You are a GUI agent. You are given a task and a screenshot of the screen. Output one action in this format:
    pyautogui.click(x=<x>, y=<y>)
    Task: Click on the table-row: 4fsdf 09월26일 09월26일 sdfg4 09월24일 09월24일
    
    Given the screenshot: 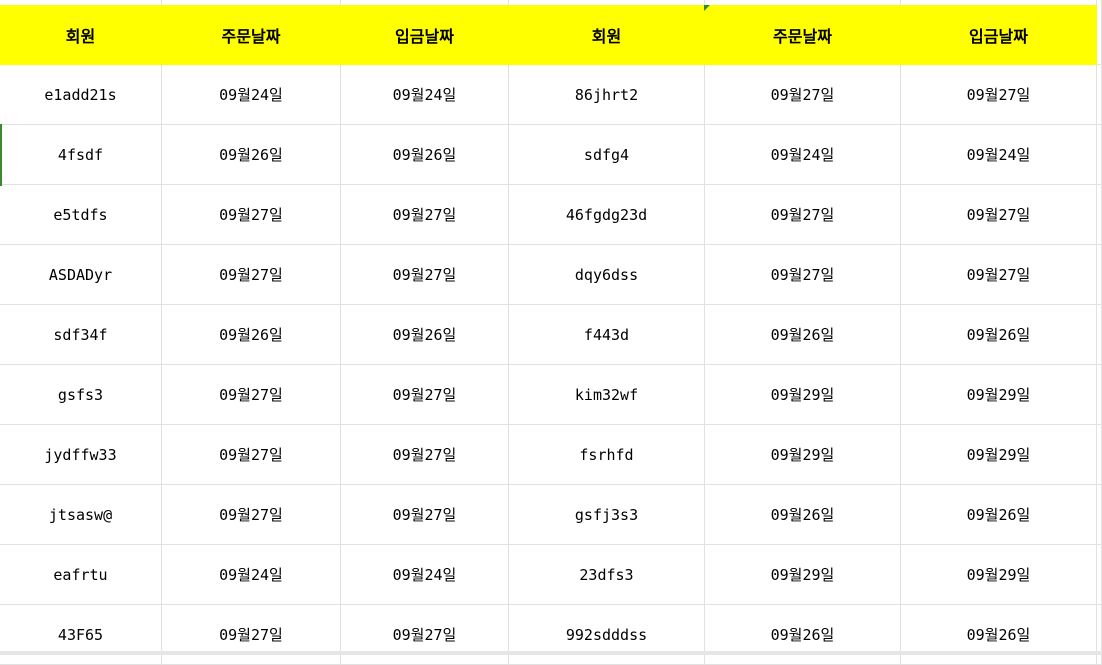 What is the action you would take?
    pyautogui.click(x=551, y=155)
    